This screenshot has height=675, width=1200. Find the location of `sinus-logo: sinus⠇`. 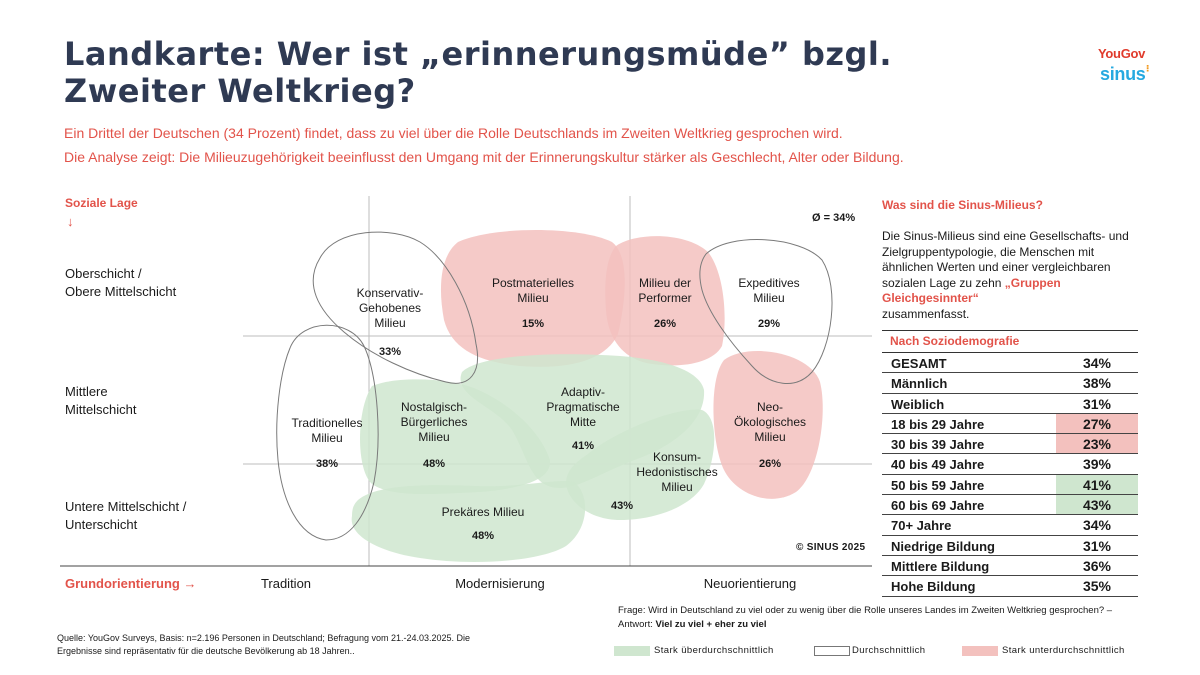

sinus-logo: sinus⠇ is located at coordinates (1126, 74).